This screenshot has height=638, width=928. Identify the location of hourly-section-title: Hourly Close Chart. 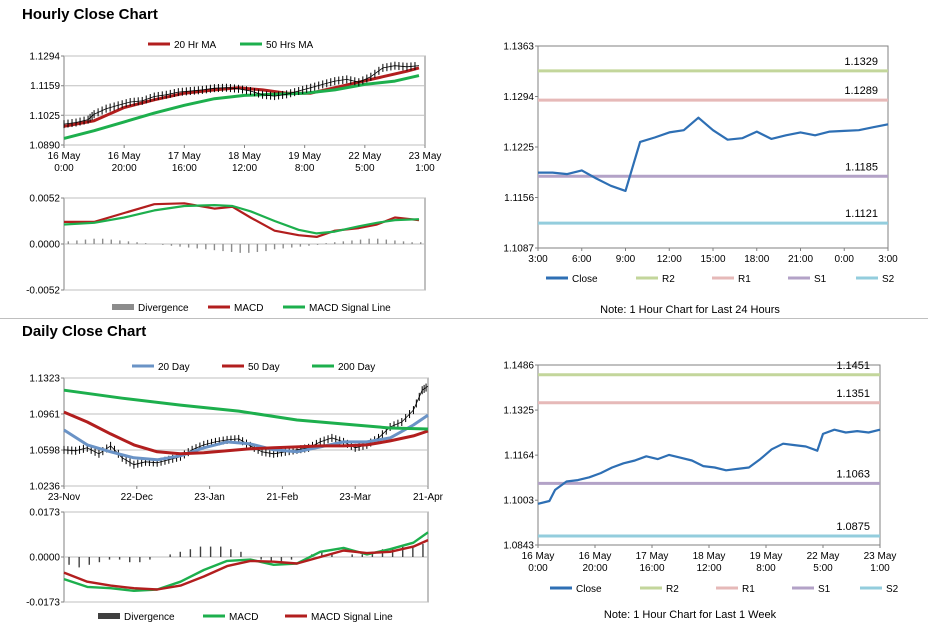
(90, 14).